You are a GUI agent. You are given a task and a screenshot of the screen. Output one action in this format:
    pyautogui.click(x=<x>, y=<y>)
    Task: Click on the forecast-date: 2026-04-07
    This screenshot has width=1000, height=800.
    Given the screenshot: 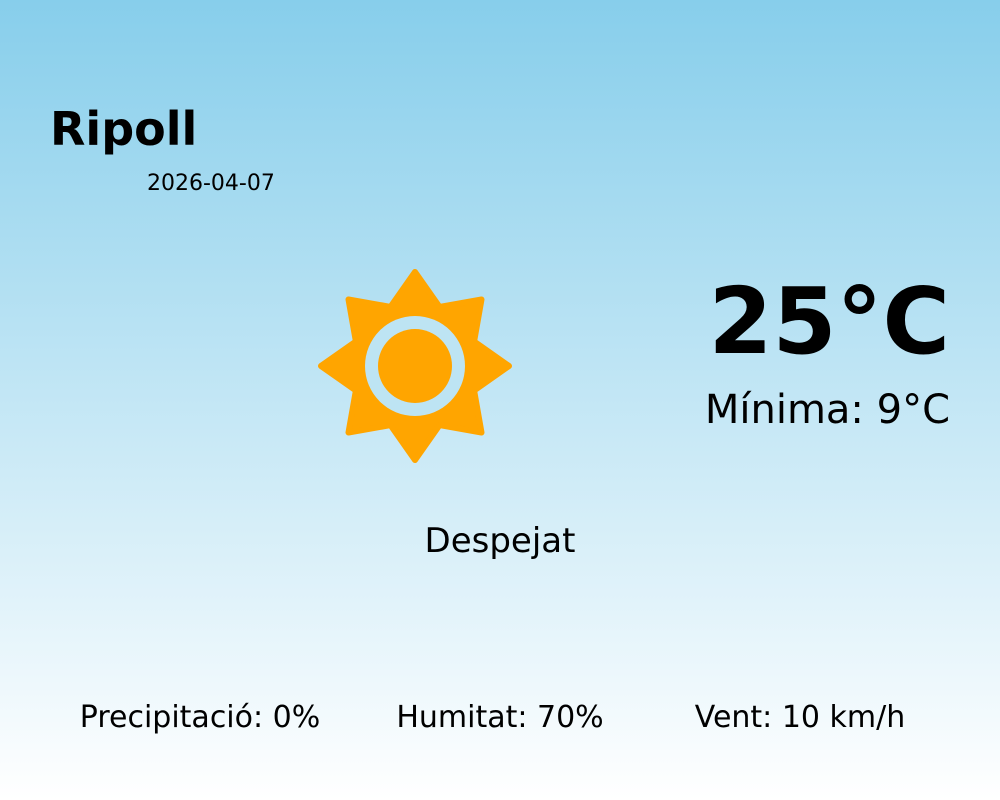 What is the action you would take?
    pyautogui.click(x=211, y=183)
    